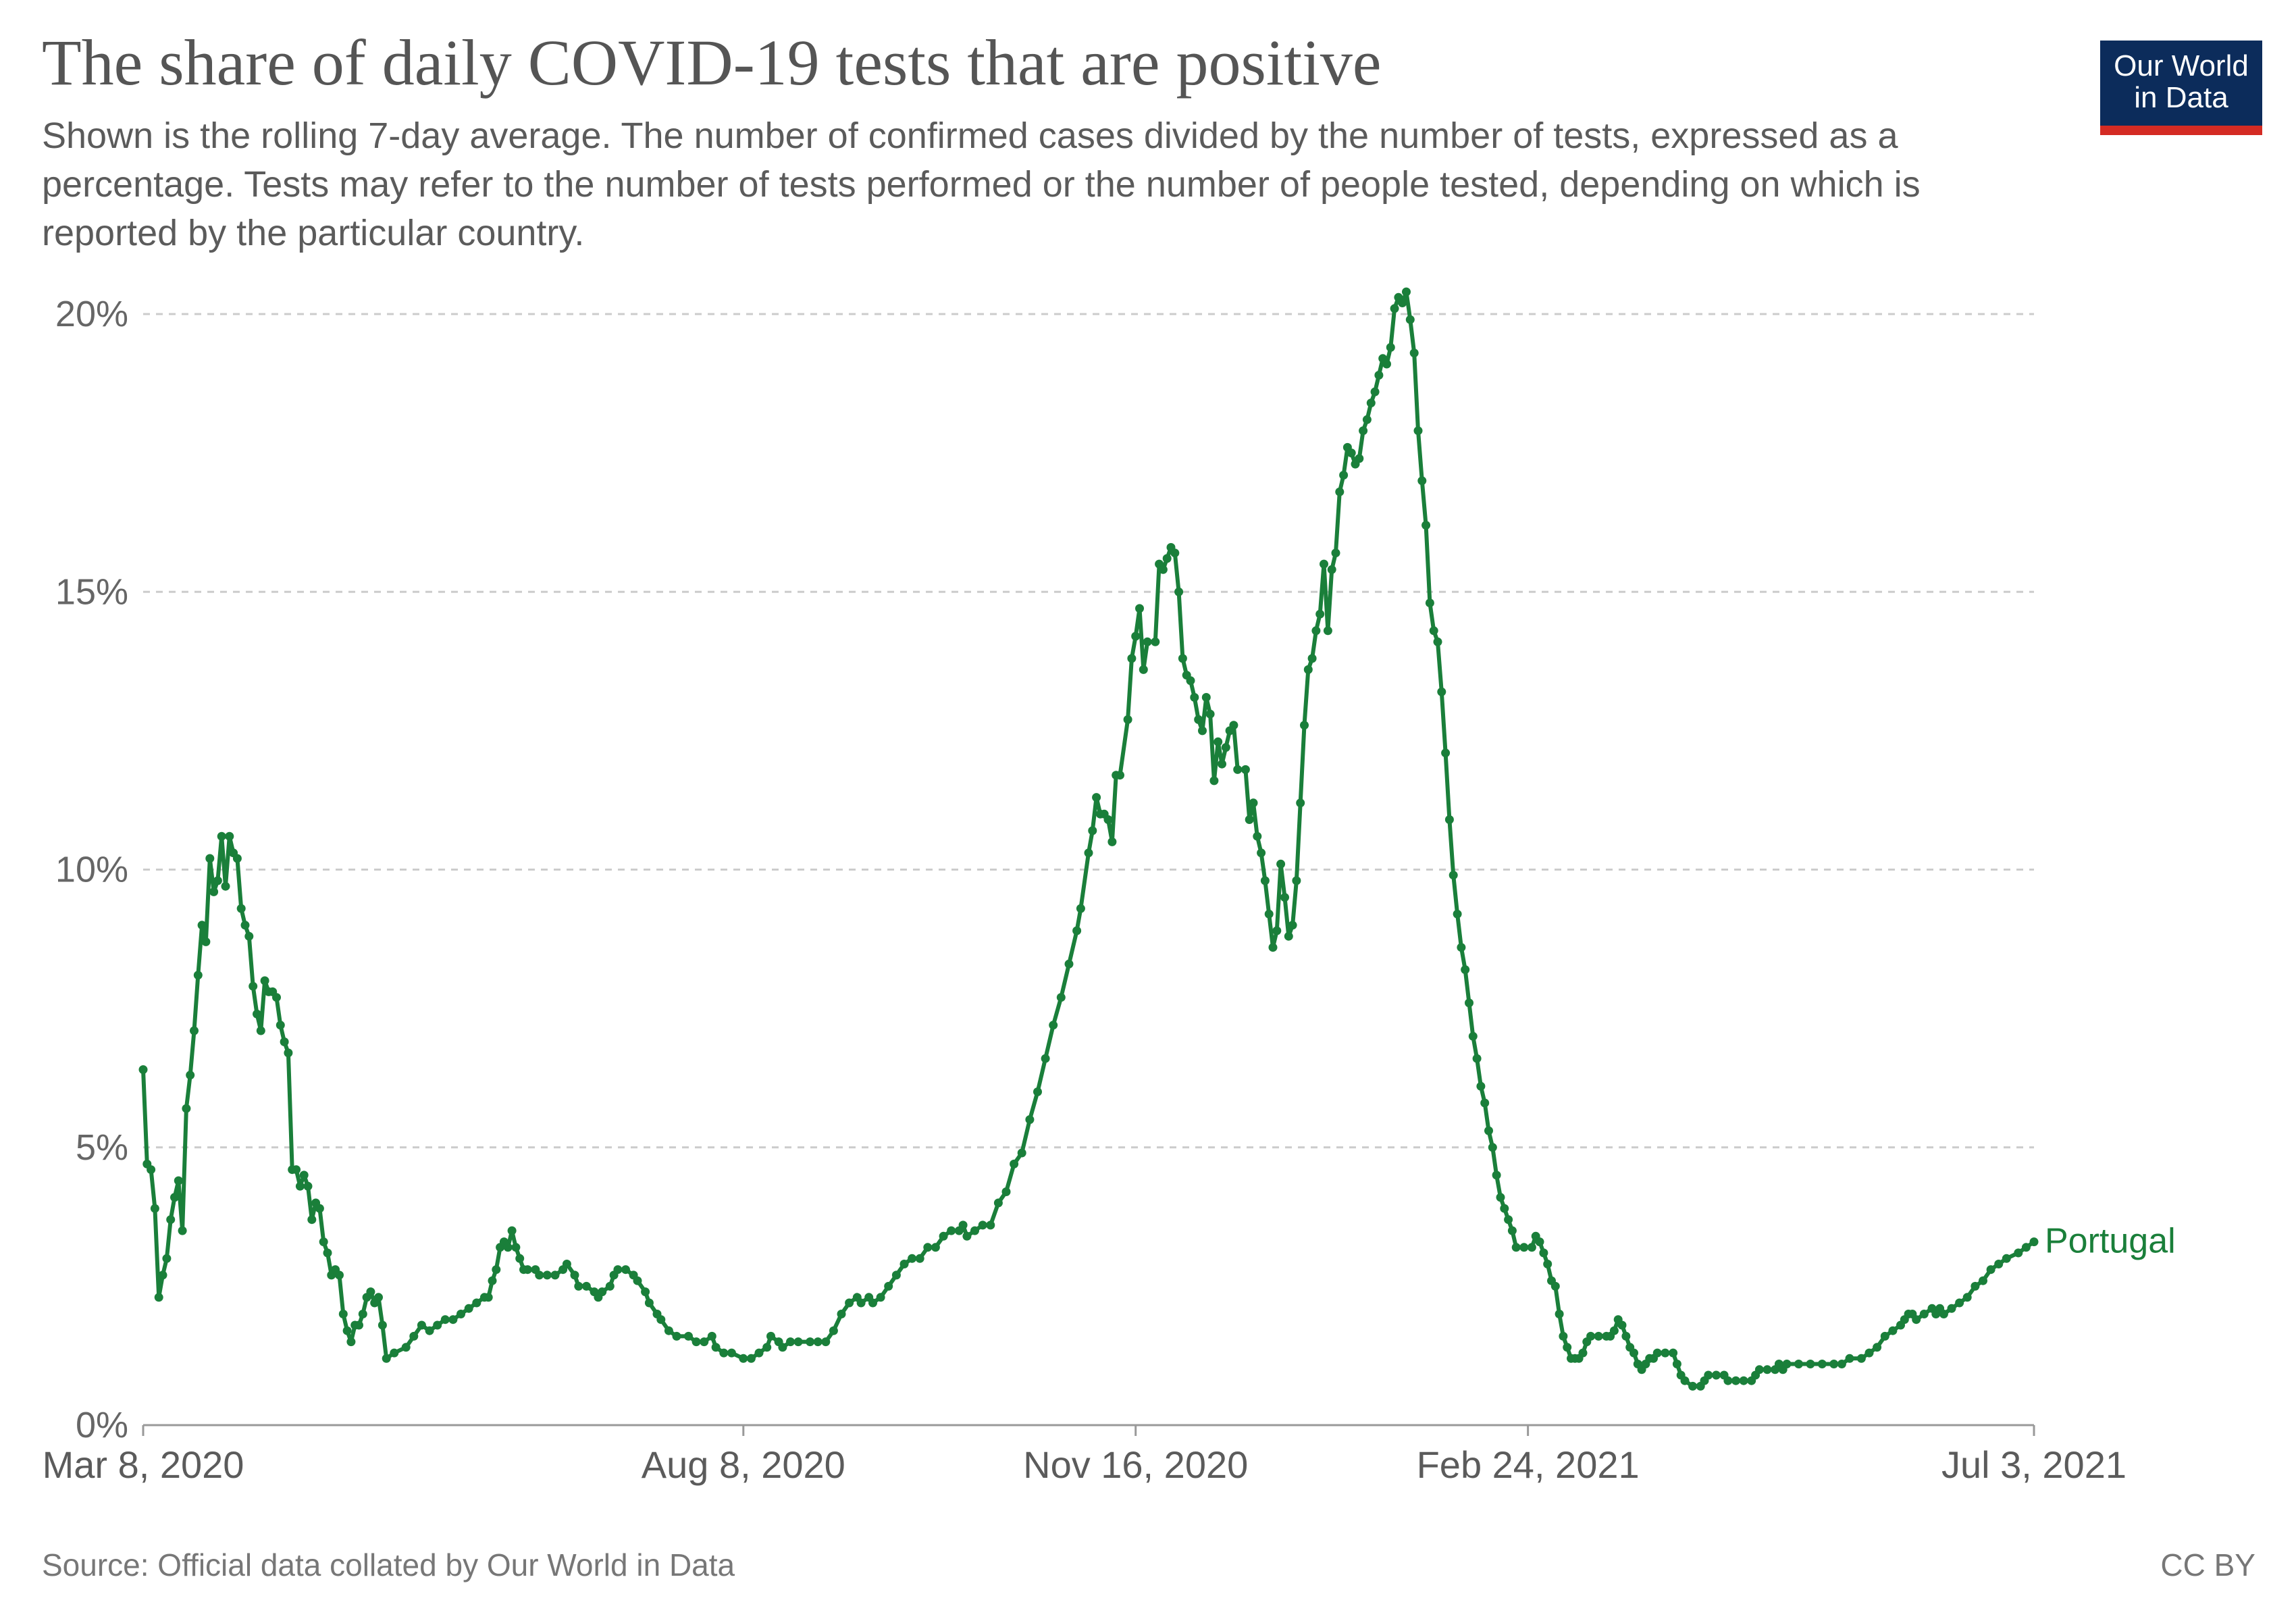 This screenshot has width=2296, height=1621. What do you see at coordinates (2207, 1565) in the screenshot?
I see `license-link: CC BY` at bounding box center [2207, 1565].